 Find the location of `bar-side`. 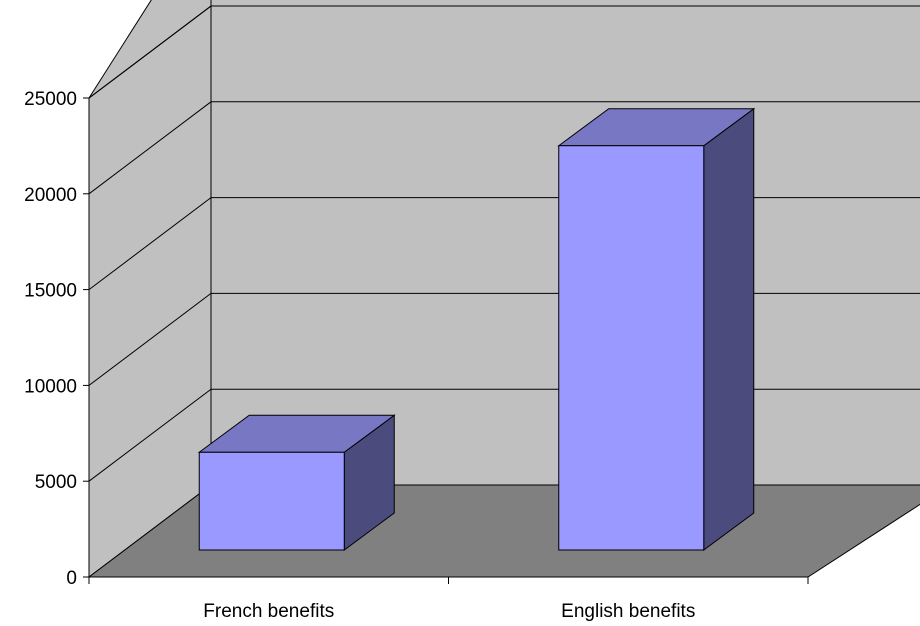

bar-side is located at coordinates (729, 329).